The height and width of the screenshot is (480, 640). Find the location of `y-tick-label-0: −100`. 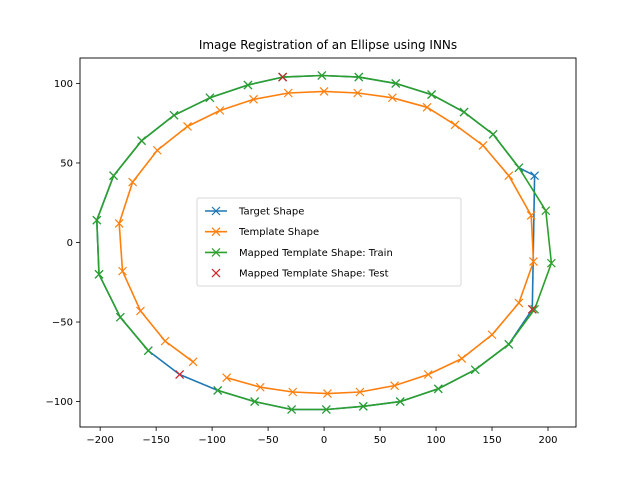

y-tick-label-0: −100 is located at coordinates (59, 402).